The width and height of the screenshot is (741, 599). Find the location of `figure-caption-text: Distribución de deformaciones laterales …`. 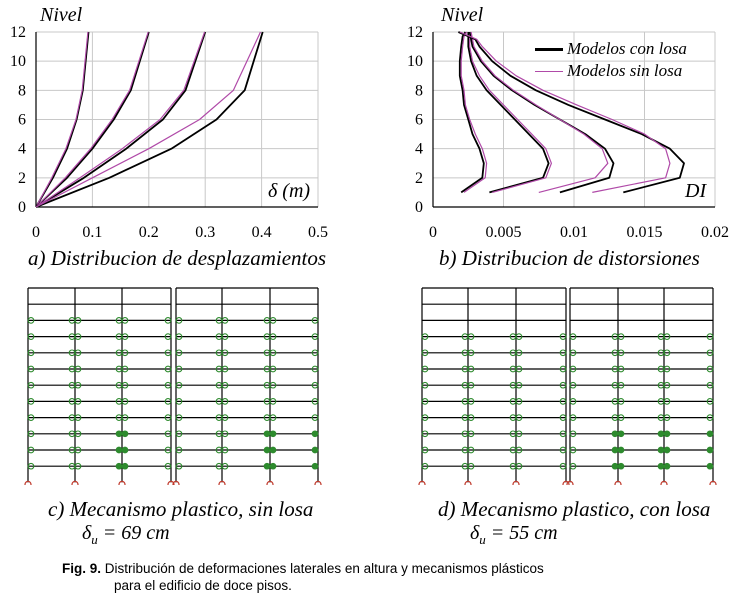

figure-caption-text: Distribución de deformaciones laterales … is located at coordinates (322, 568).